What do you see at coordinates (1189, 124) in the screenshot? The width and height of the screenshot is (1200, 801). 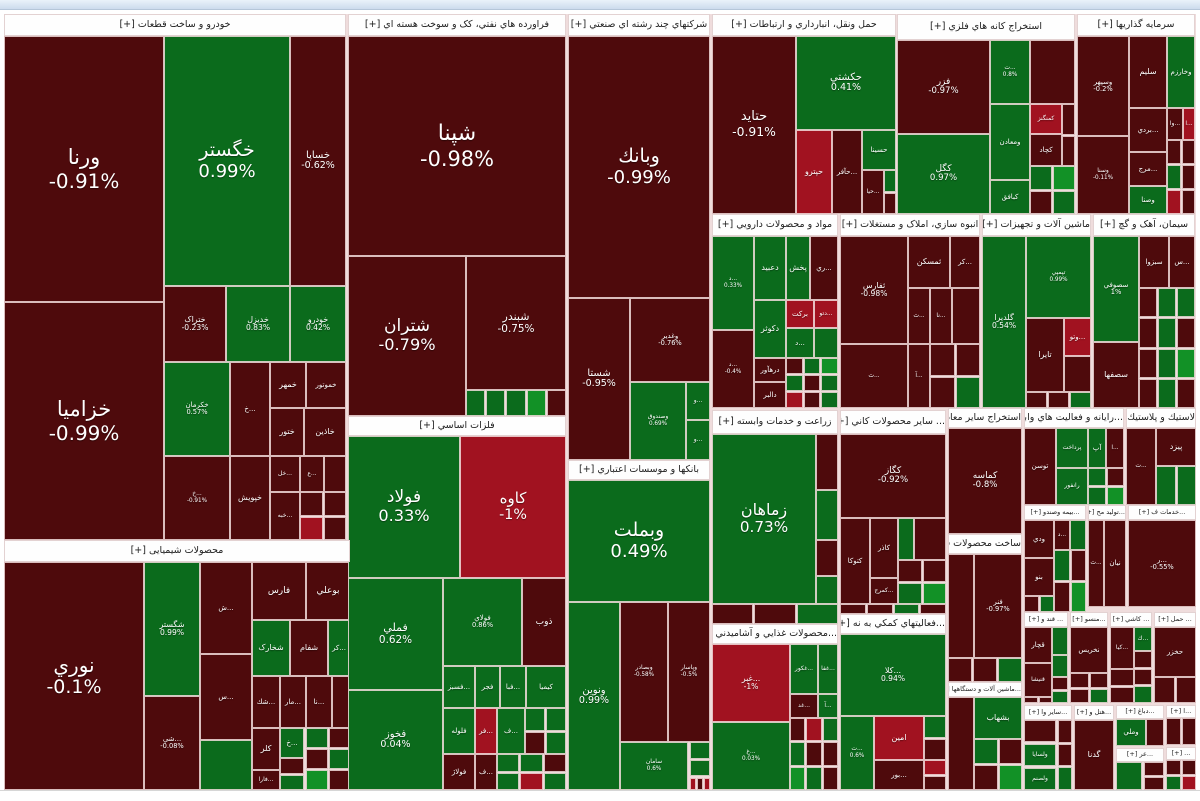 I see `tile-...ا: ...ا` at bounding box center [1189, 124].